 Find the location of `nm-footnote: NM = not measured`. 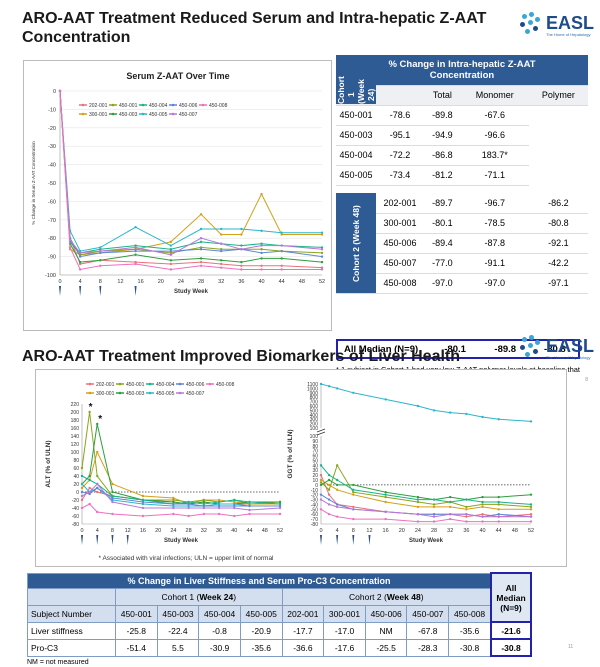

nm-footnote: NM = not measured is located at coordinates (58, 662).